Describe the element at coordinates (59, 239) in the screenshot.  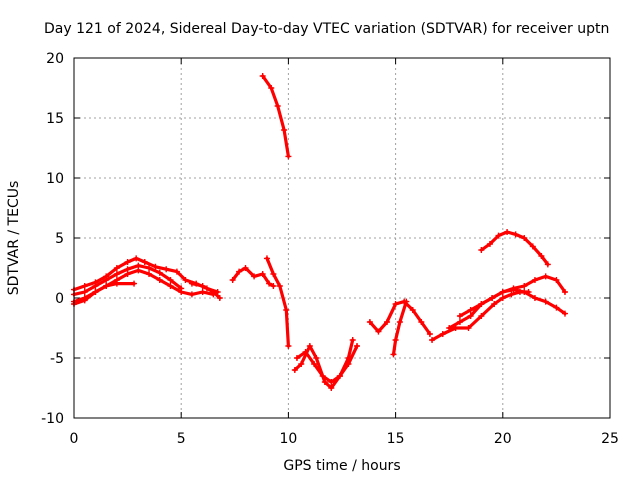
I see `y-tick-label: 5` at that location.